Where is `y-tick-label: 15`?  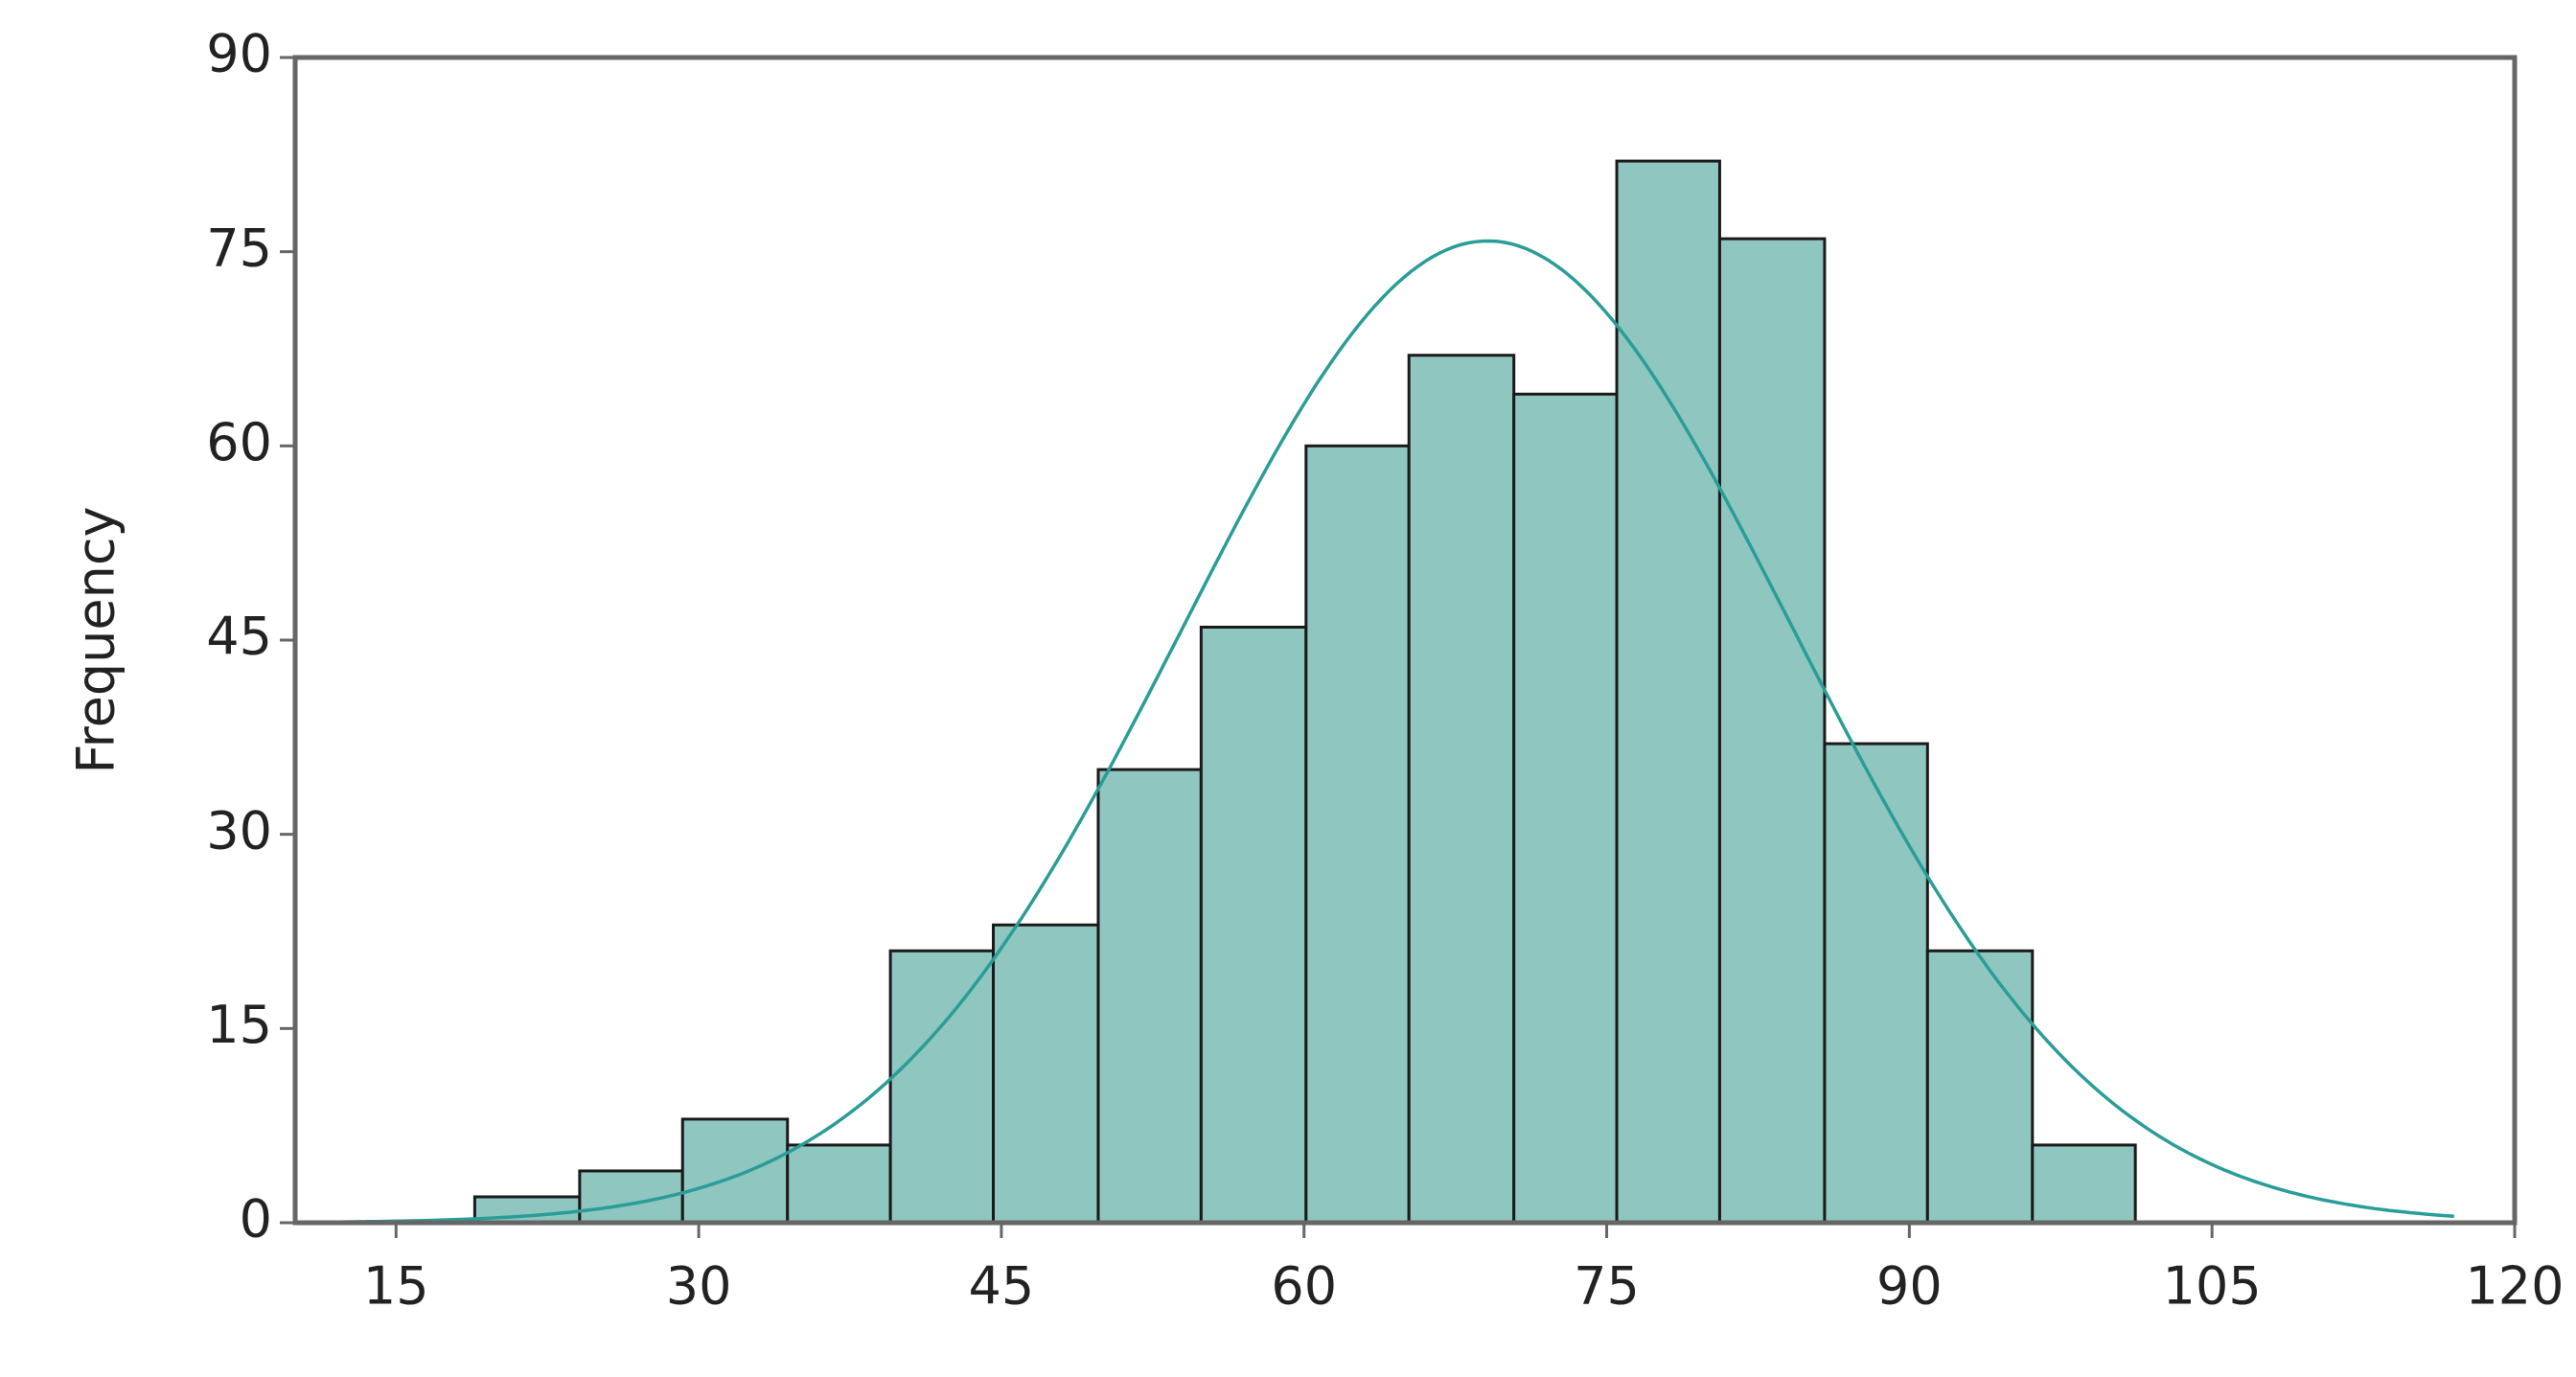
y-tick-label: 15 is located at coordinates (239, 1025).